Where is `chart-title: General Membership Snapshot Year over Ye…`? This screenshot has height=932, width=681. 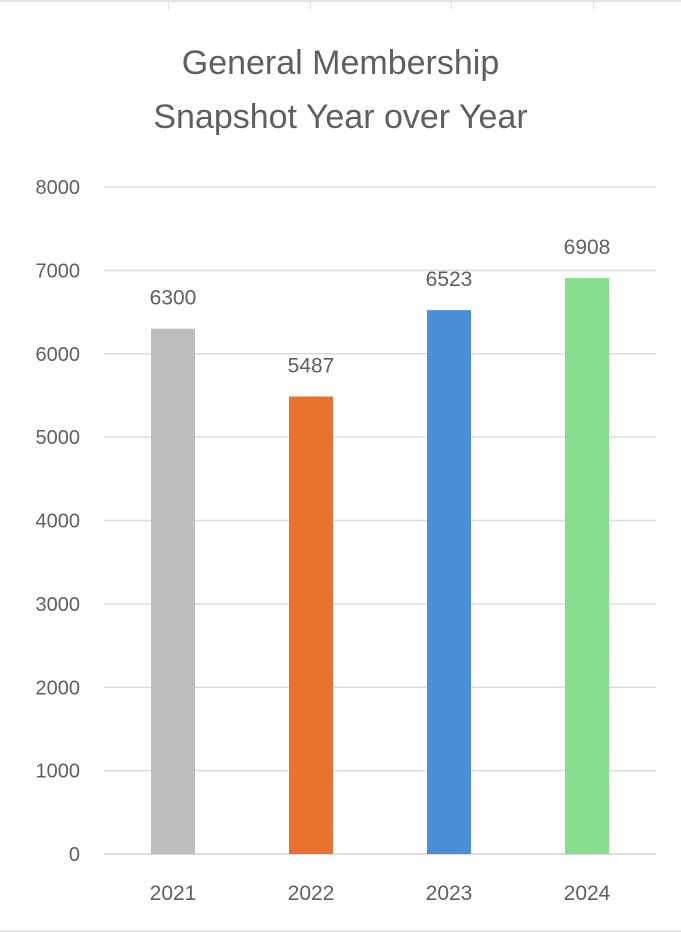
chart-title: General Membership Snapshot Year over Ye… is located at coordinates (340, 90).